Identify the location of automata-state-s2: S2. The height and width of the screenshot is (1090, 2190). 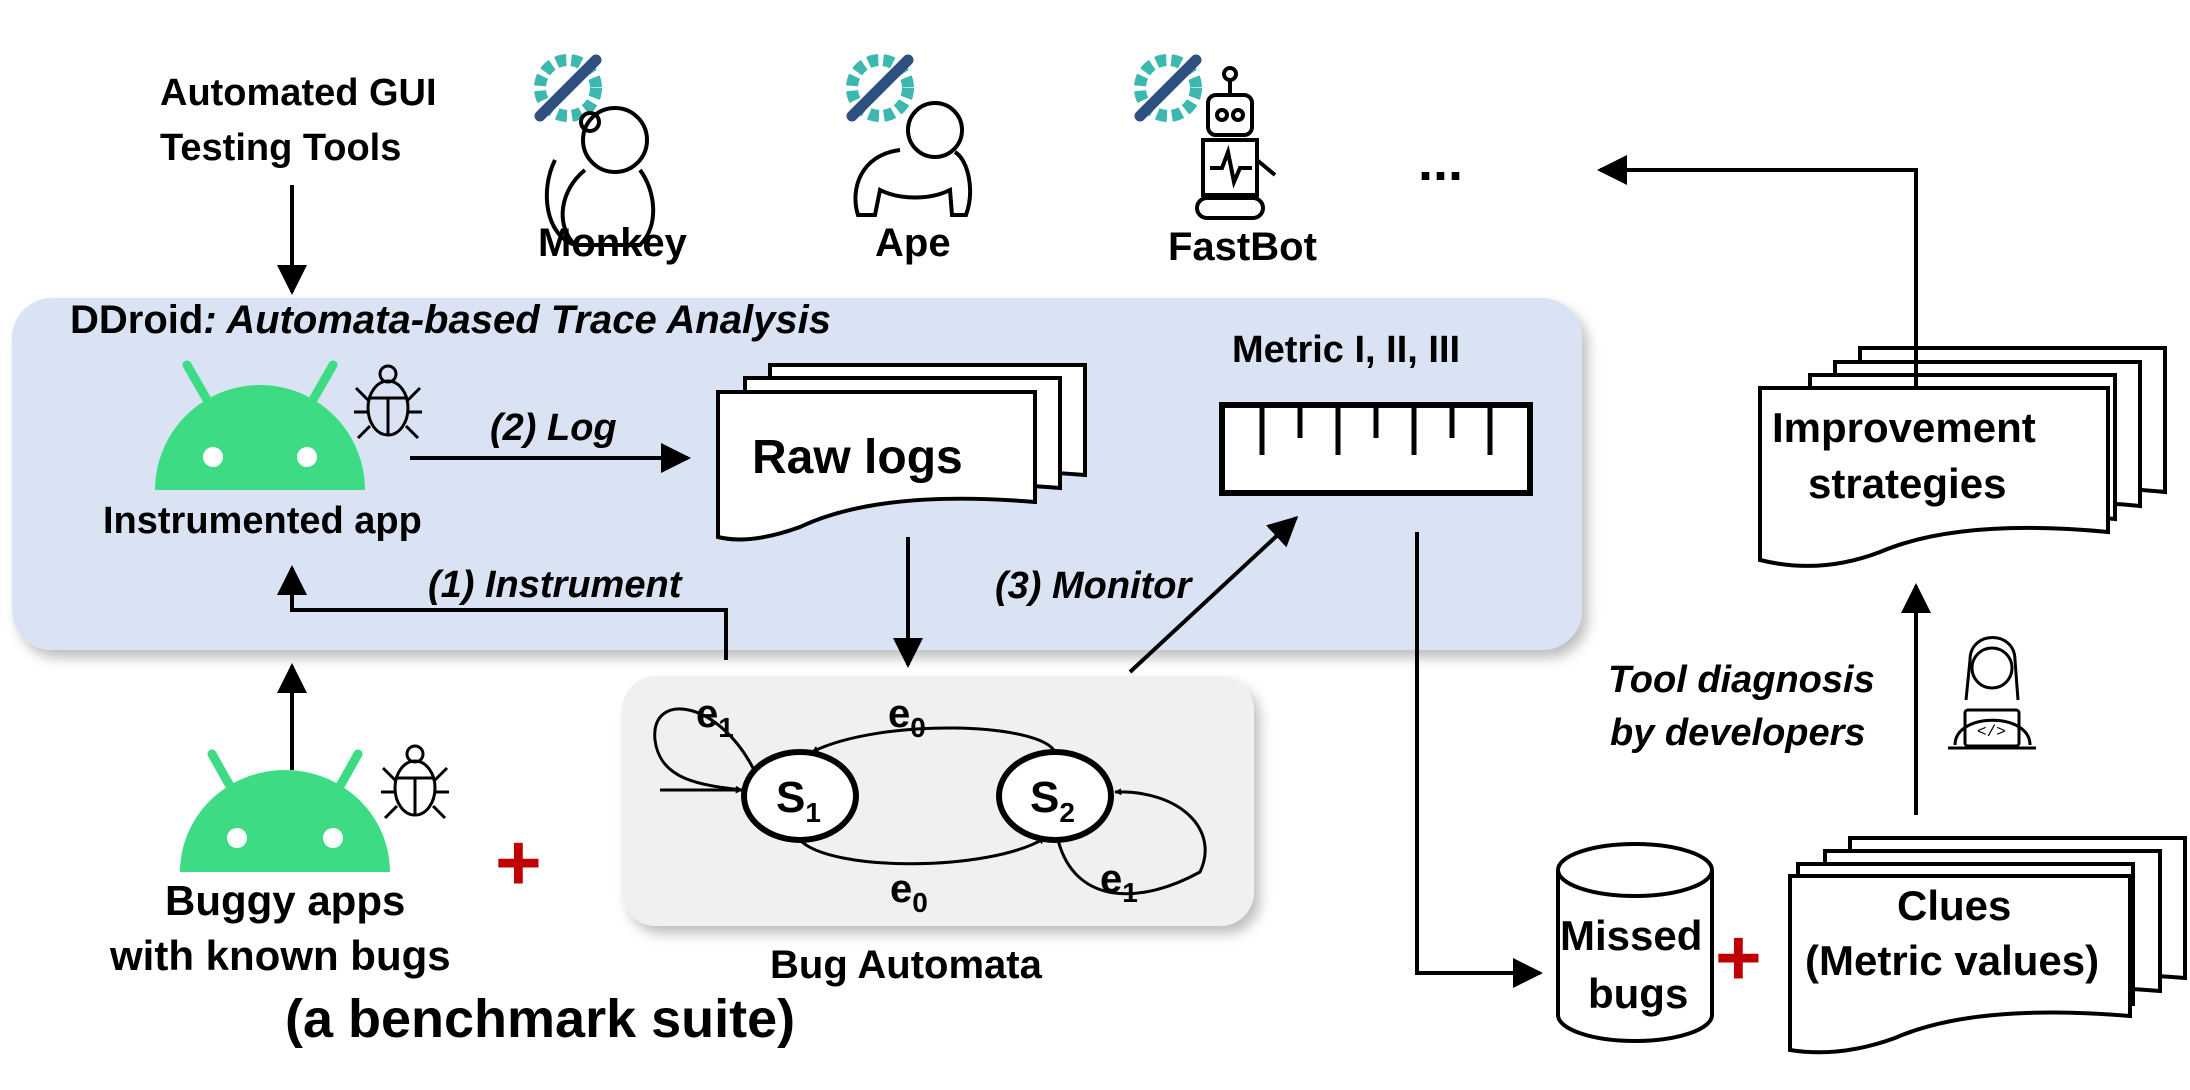
(1055, 796).